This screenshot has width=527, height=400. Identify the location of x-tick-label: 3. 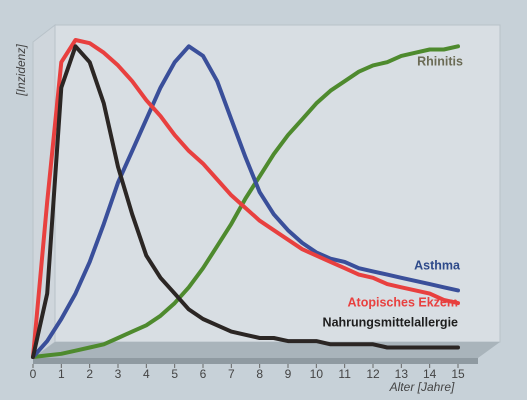
(118, 374).